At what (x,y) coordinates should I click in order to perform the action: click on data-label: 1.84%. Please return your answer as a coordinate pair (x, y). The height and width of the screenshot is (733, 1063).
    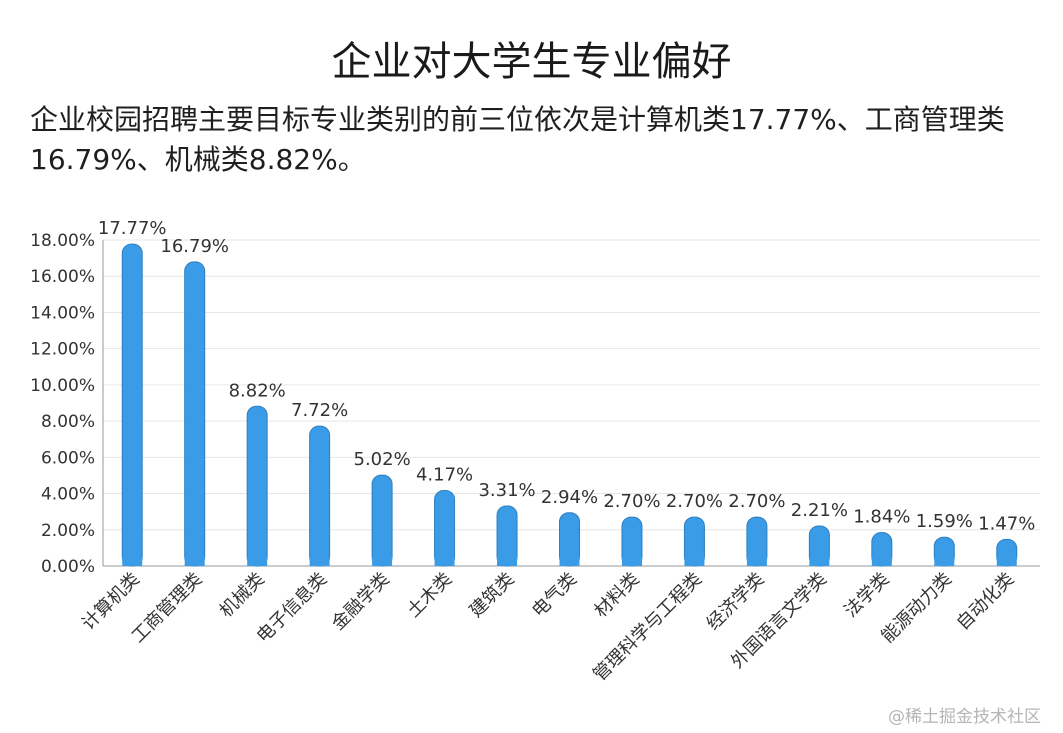
    Looking at the image, I should click on (881, 517).